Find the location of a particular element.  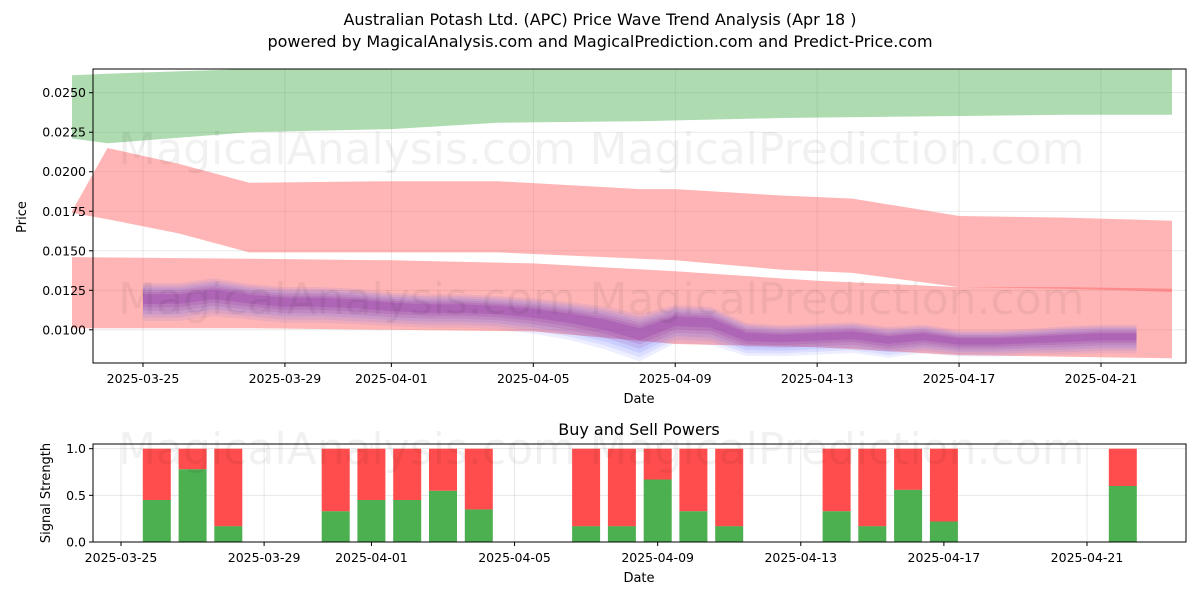

price-x-tick-label: 2025-04-21 is located at coordinates (1101, 378).